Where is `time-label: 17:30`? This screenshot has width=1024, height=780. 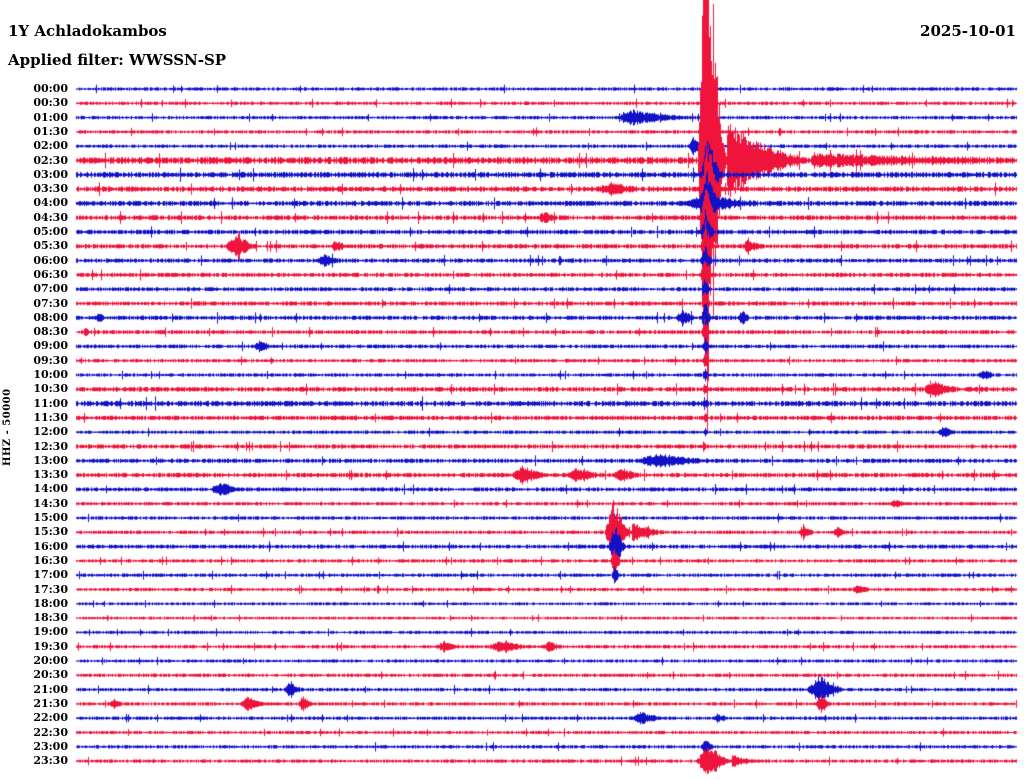 time-label: 17:30 is located at coordinates (50, 589).